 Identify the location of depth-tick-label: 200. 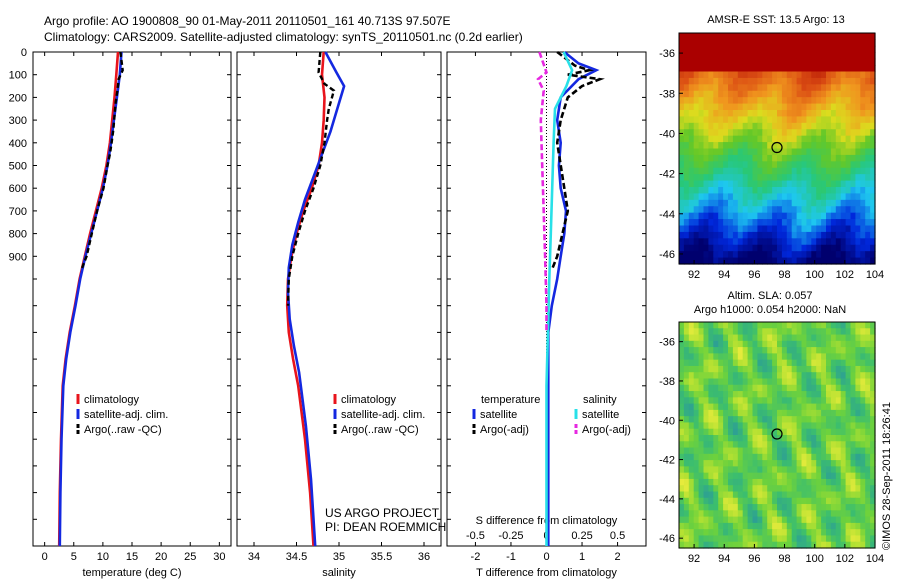
(18, 98).